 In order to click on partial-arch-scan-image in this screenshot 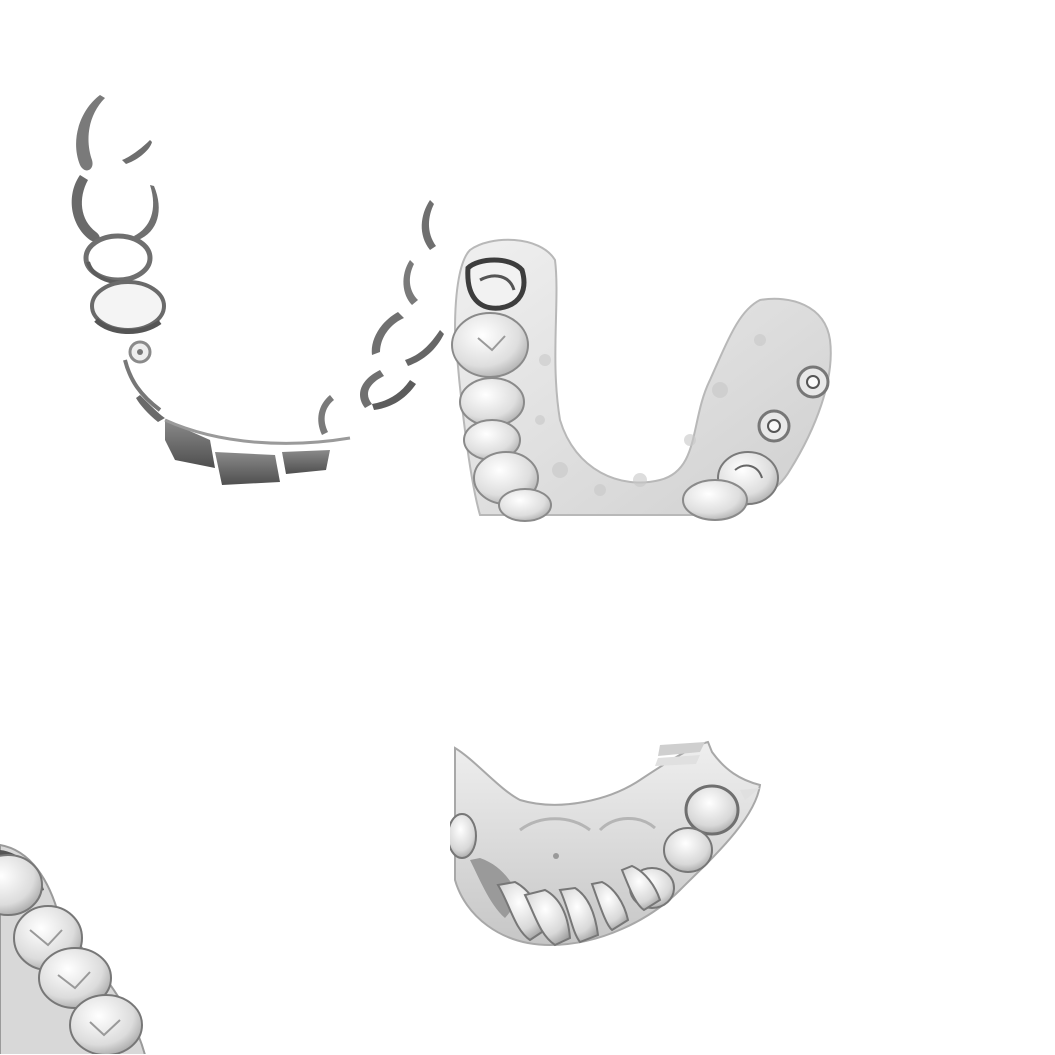, I will do `click(257, 290)`.